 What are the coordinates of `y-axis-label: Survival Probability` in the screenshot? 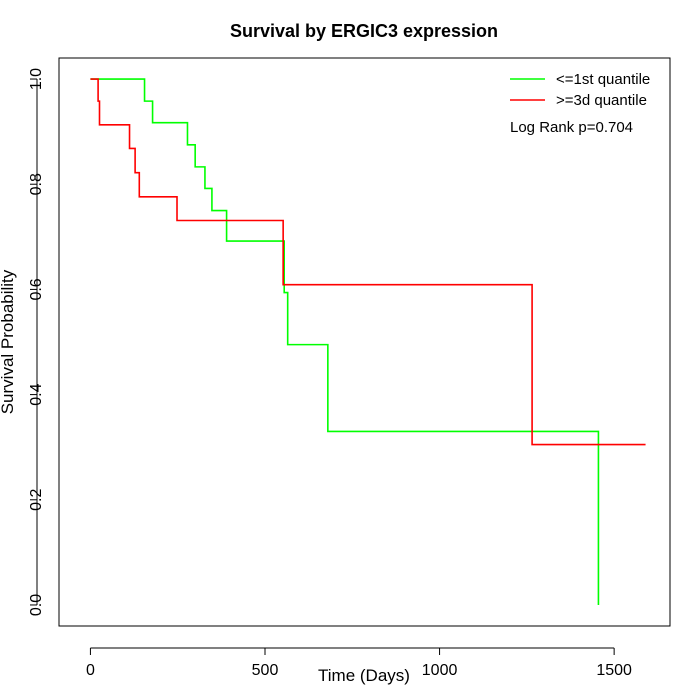 It's located at (8, 341).